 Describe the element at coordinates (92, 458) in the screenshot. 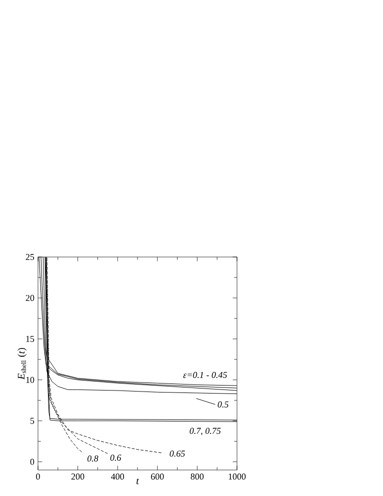

I see `annotation: 0.8` at that location.